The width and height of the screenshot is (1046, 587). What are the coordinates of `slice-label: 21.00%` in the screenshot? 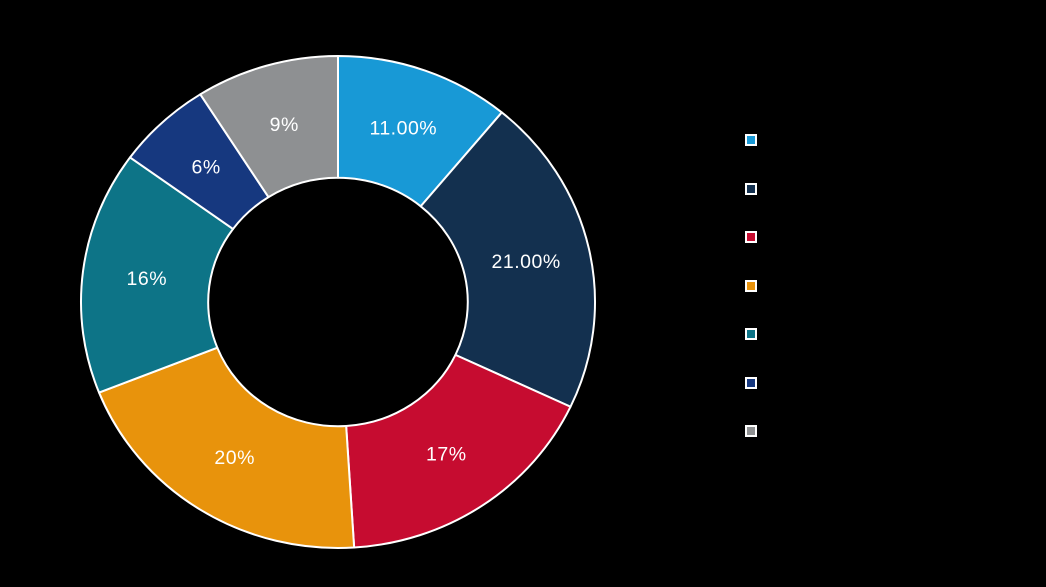 It's located at (526, 262).